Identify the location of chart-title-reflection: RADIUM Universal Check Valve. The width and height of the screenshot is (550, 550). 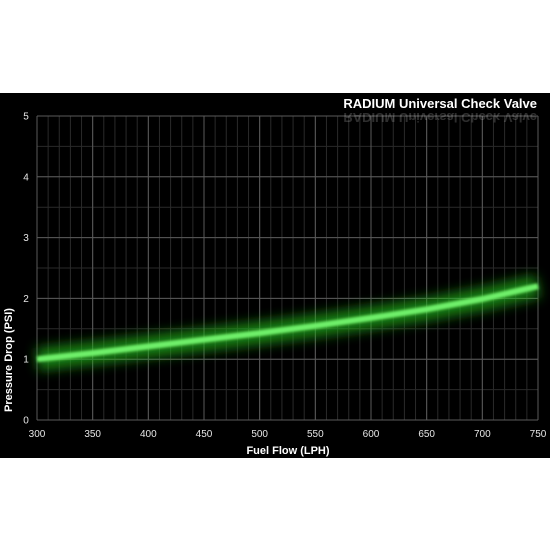
(440, 117).